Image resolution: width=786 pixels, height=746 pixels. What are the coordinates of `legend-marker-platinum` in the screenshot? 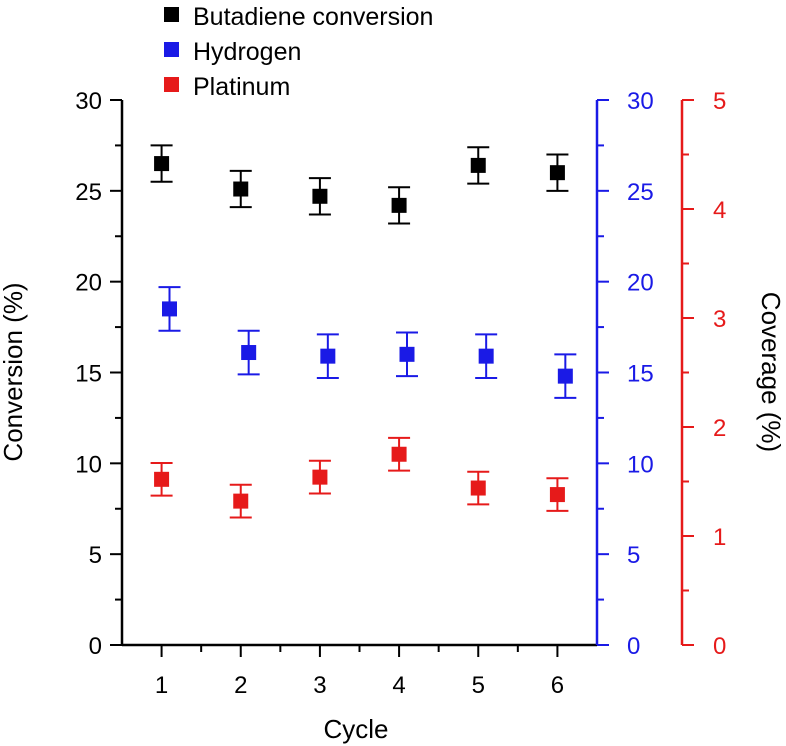 It's located at (171, 84).